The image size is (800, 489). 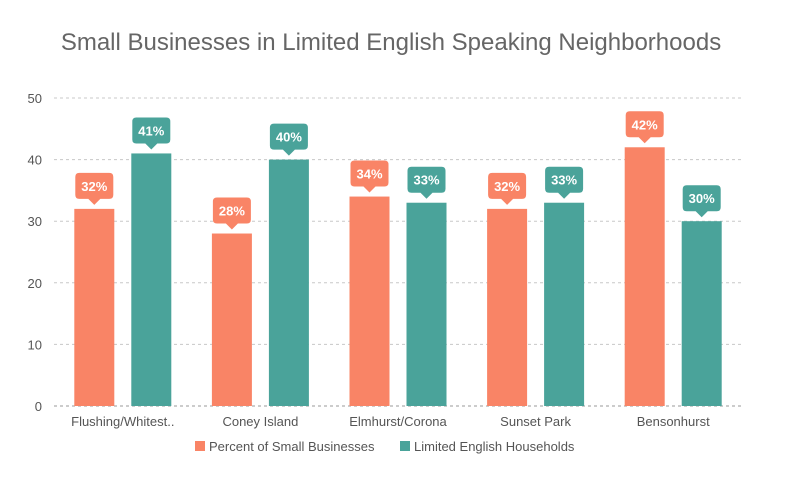 What do you see at coordinates (35, 283) in the screenshot?
I see `y-tick-label: 20` at bounding box center [35, 283].